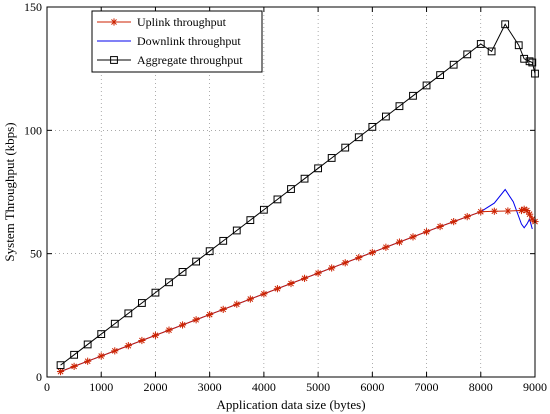 The image size is (550, 414). I want to click on legend-label: Downlink throughput, so click(189, 41).